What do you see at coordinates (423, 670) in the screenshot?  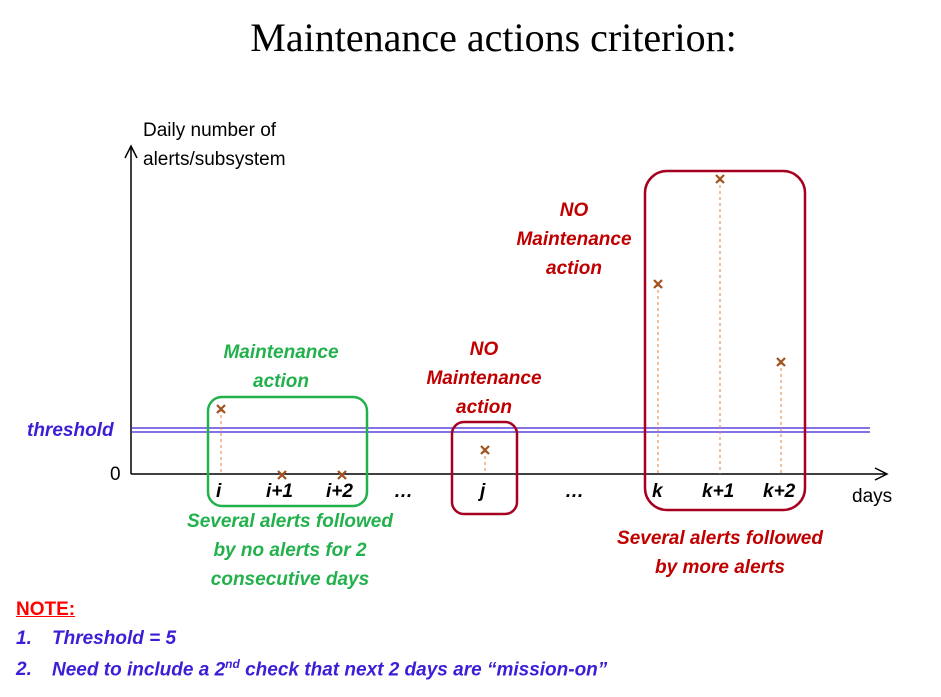 I see `note-item-2-text-after: check that next 2 days are “mission-on”` at bounding box center [423, 670].